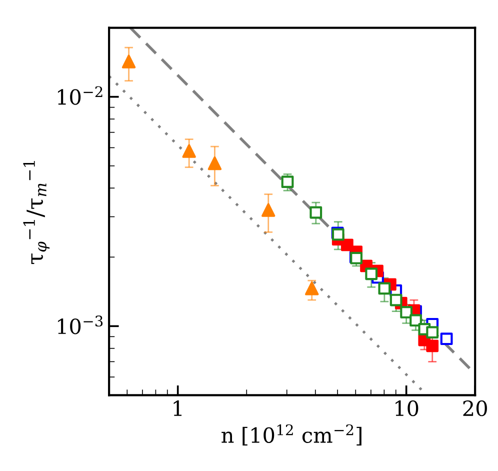 Image resolution: width=498 pixels, height=471 pixels. What do you see at coordinates (178, 408) in the screenshot?
I see `x-tick-label: 1` at bounding box center [178, 408].